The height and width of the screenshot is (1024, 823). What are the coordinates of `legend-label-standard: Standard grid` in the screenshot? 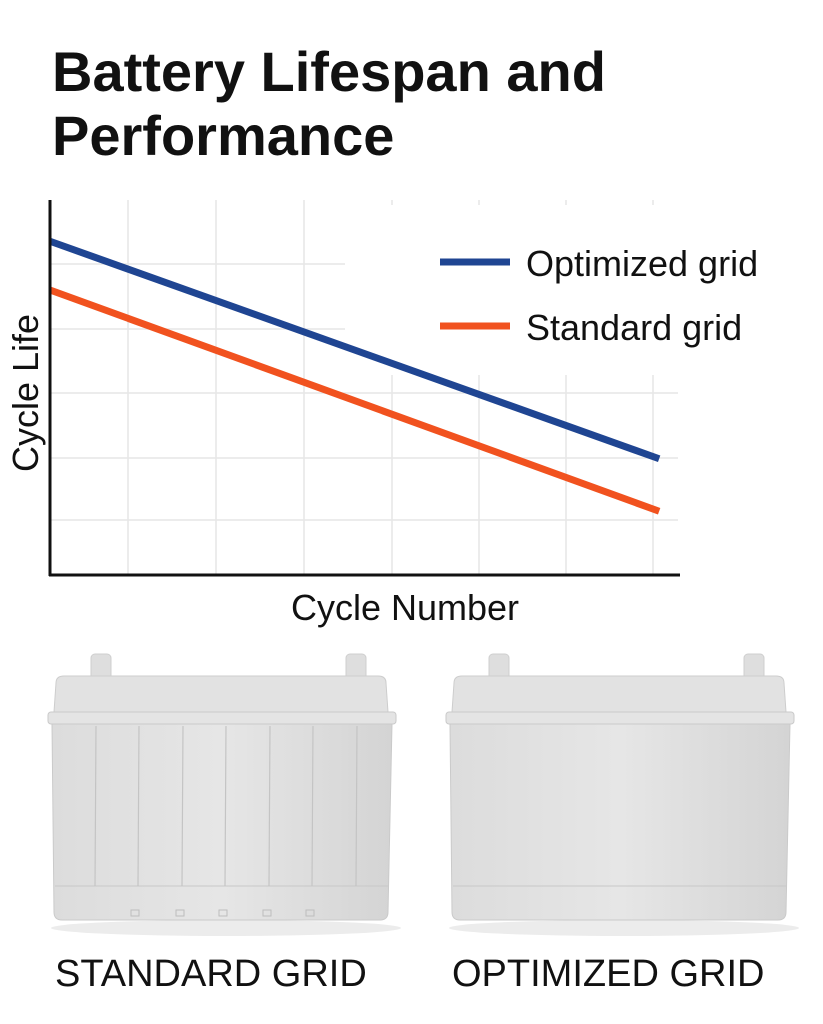 It's located at (634, 327).